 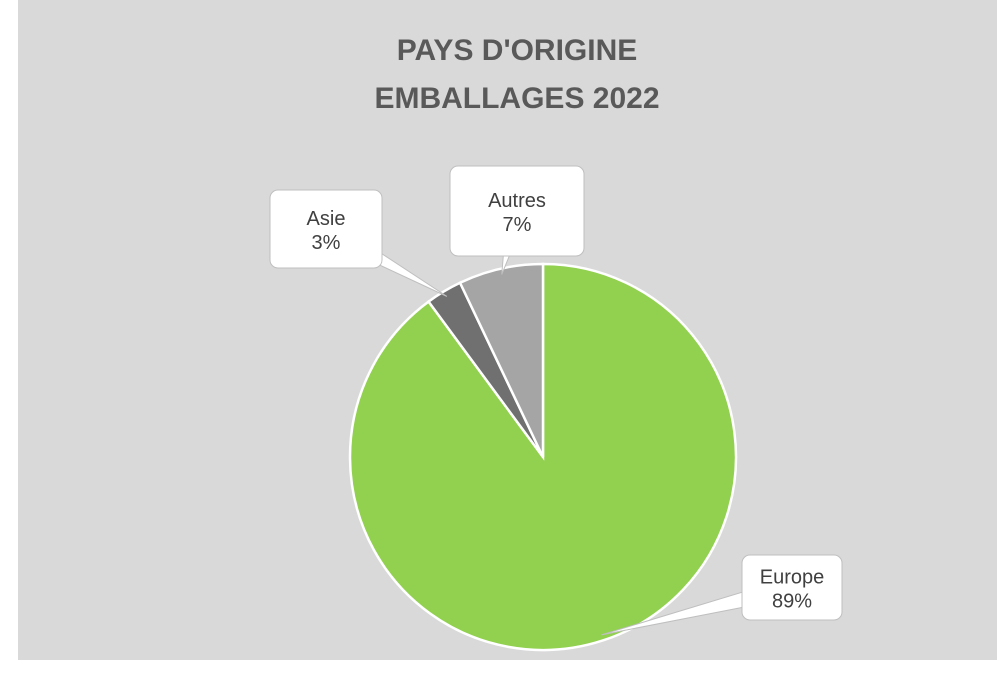 What do you see at coordinates (501, 360) in the screenshot?
I see `pie-slice` at bounding box center [501, 360].